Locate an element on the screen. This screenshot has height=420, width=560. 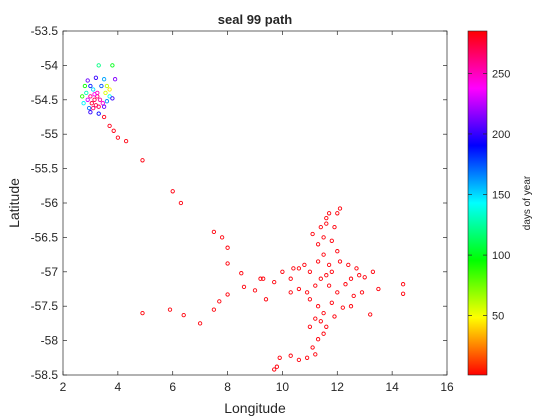
colorbar-tick-label: 100 is located at coordinates (501, 256).